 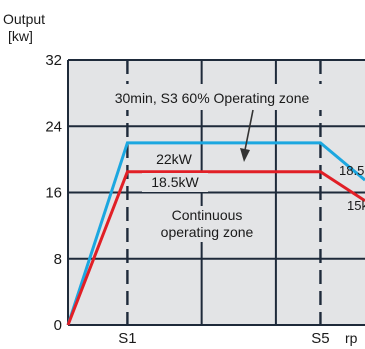 I want to click on y-tick-24: 24, so click(x=53, y=126).